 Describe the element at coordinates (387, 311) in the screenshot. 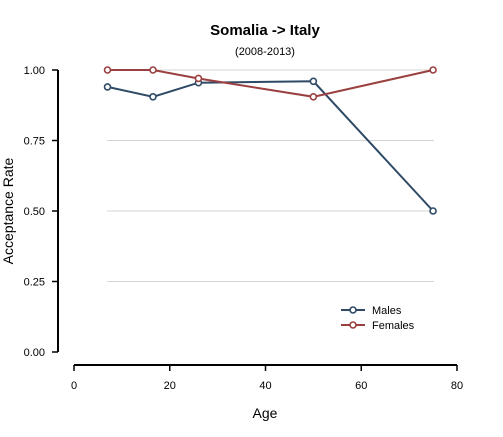

I see `legend-label: Males` at that location.